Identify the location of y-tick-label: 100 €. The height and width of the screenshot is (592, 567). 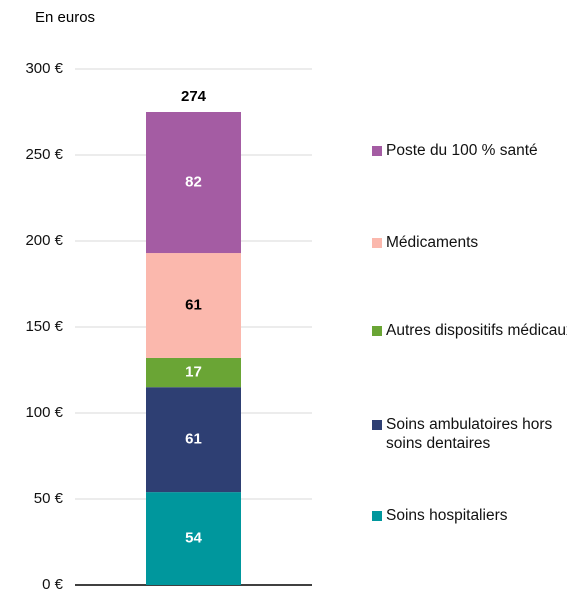
(44, 412).